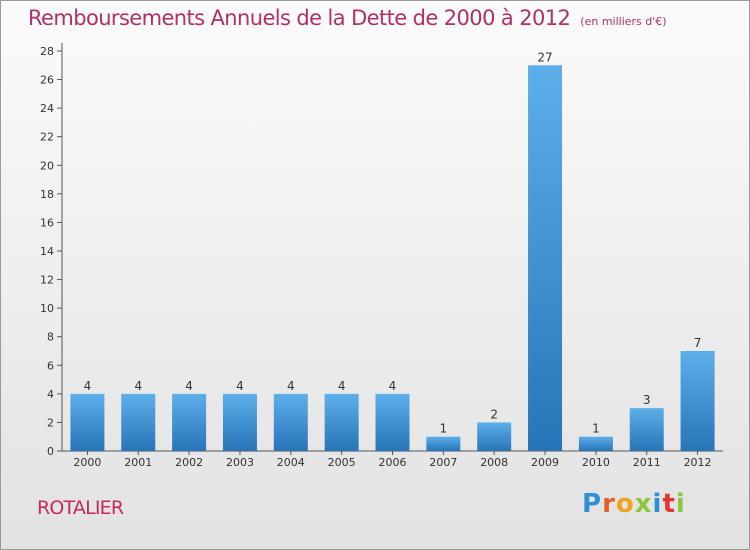 The width and height of the screenshot is (750, 550). Describe the element at coordinates (698, 462) in the screenshot. I see `x-tick-label: 2012` at that location.